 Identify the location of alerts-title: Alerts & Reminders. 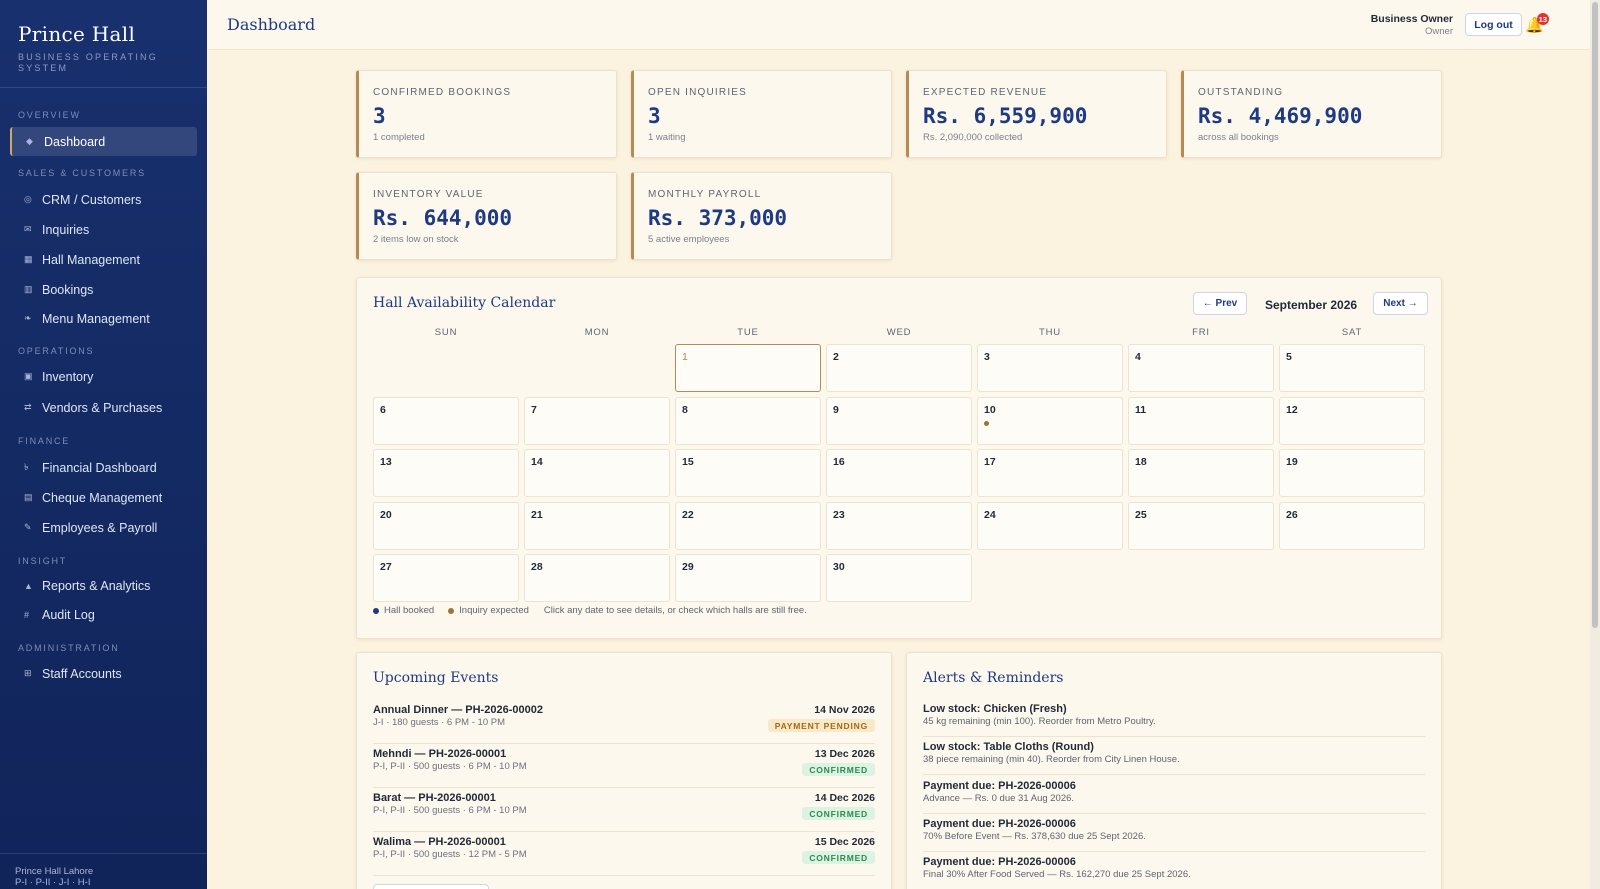
(993, 678).